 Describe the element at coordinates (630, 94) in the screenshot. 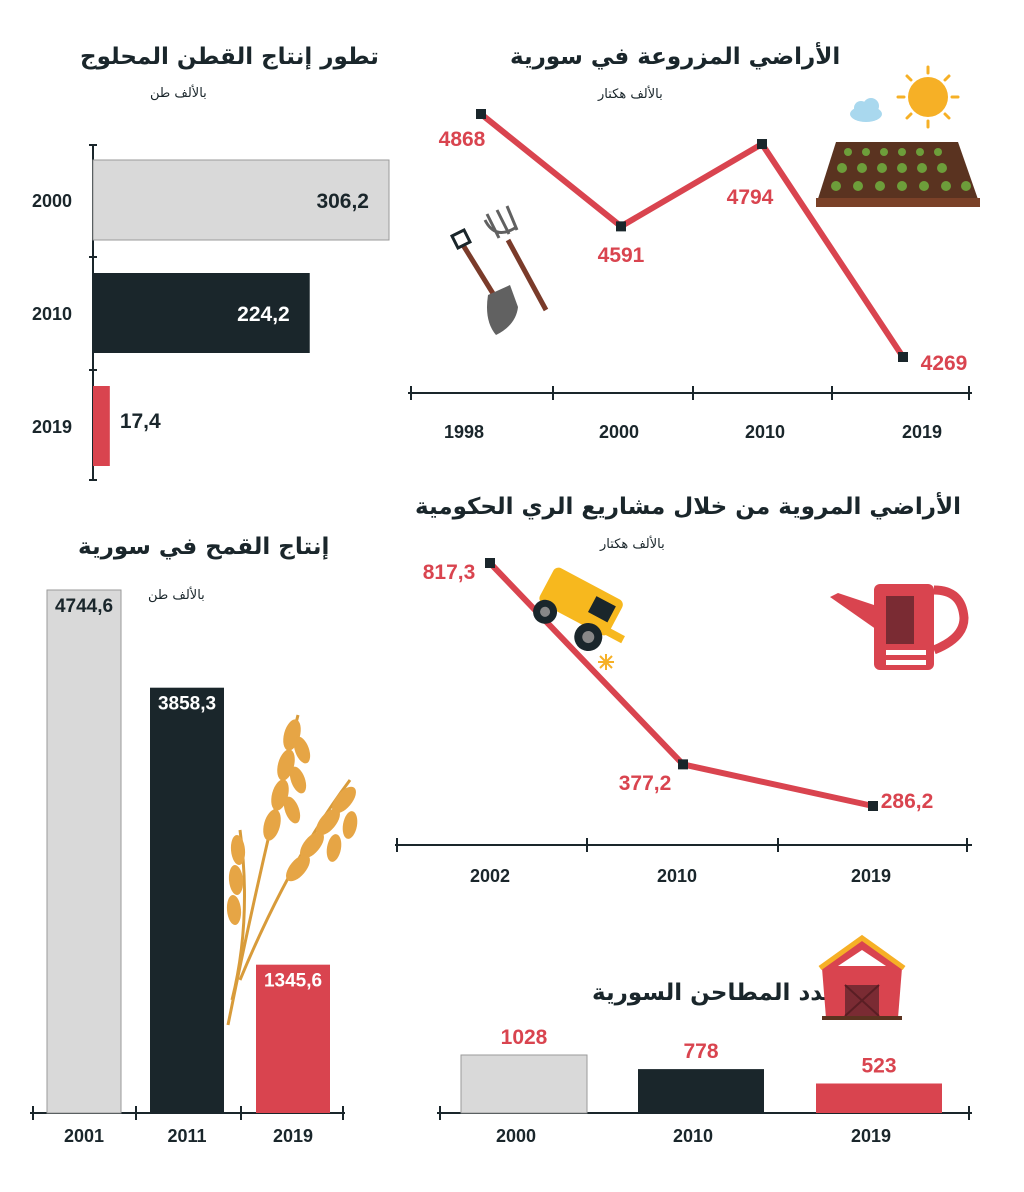

I see `lands-unit: بالألف هكتار` at that location.